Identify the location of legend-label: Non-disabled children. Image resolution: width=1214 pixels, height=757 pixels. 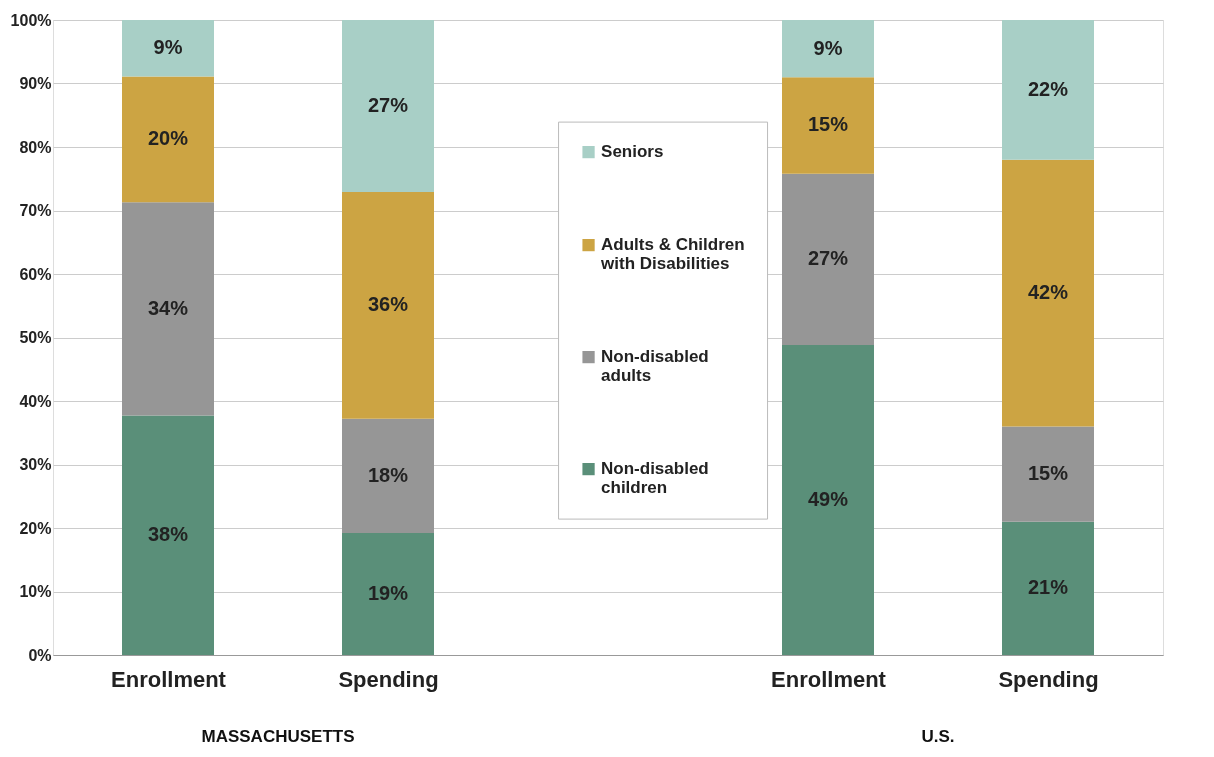
(655, 478).